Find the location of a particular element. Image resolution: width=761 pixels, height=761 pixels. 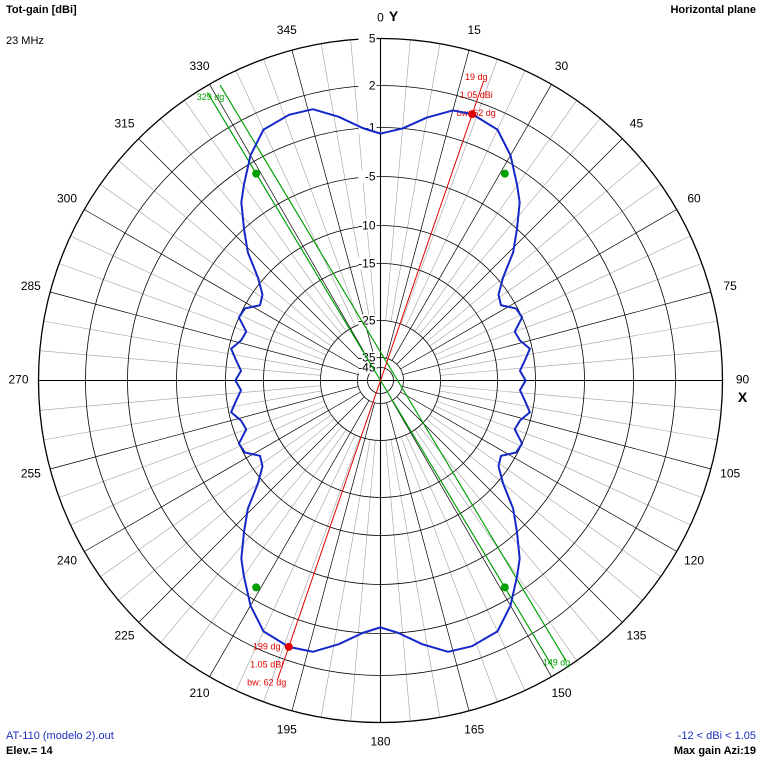

radial-tick-label: -45 is located at coordinates (367, 368).